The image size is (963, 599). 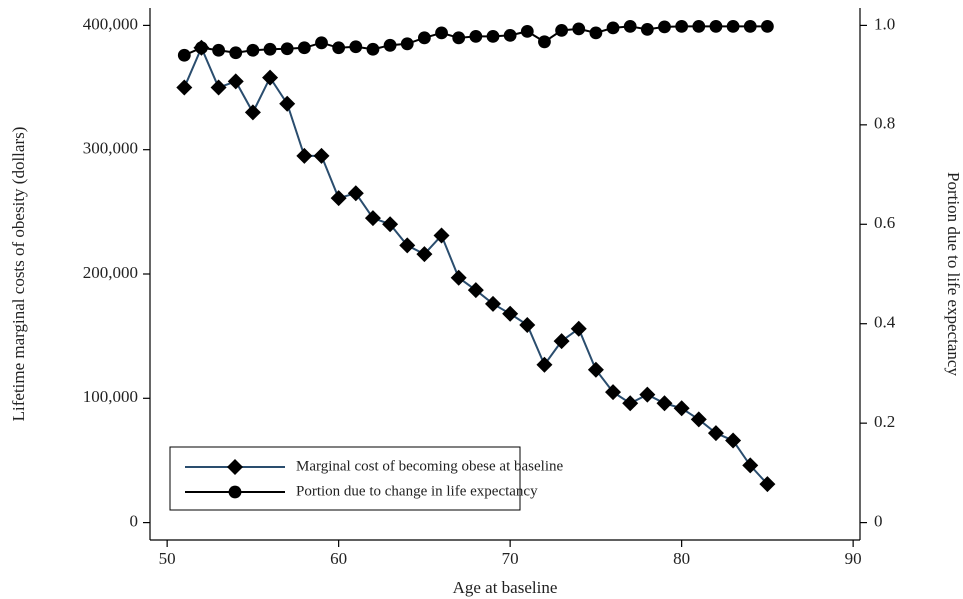 What do you see at coordinates (110, 272) in the screenshot?
I see `y-tick-label: 200,000` at bounding box center [110, 272].